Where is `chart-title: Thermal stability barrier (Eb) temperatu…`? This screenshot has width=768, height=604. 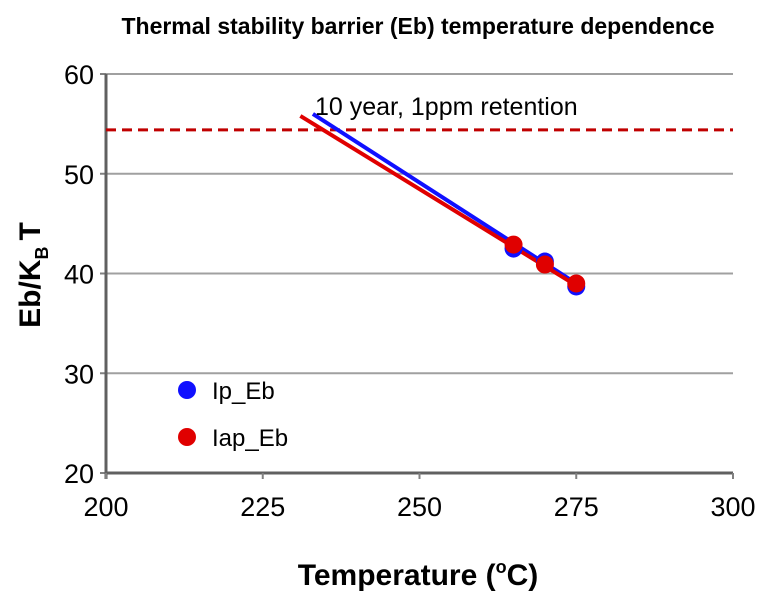 chart-title: Thermal stability barrier (Eb) temperatu… is located at coordinates (417, 26).